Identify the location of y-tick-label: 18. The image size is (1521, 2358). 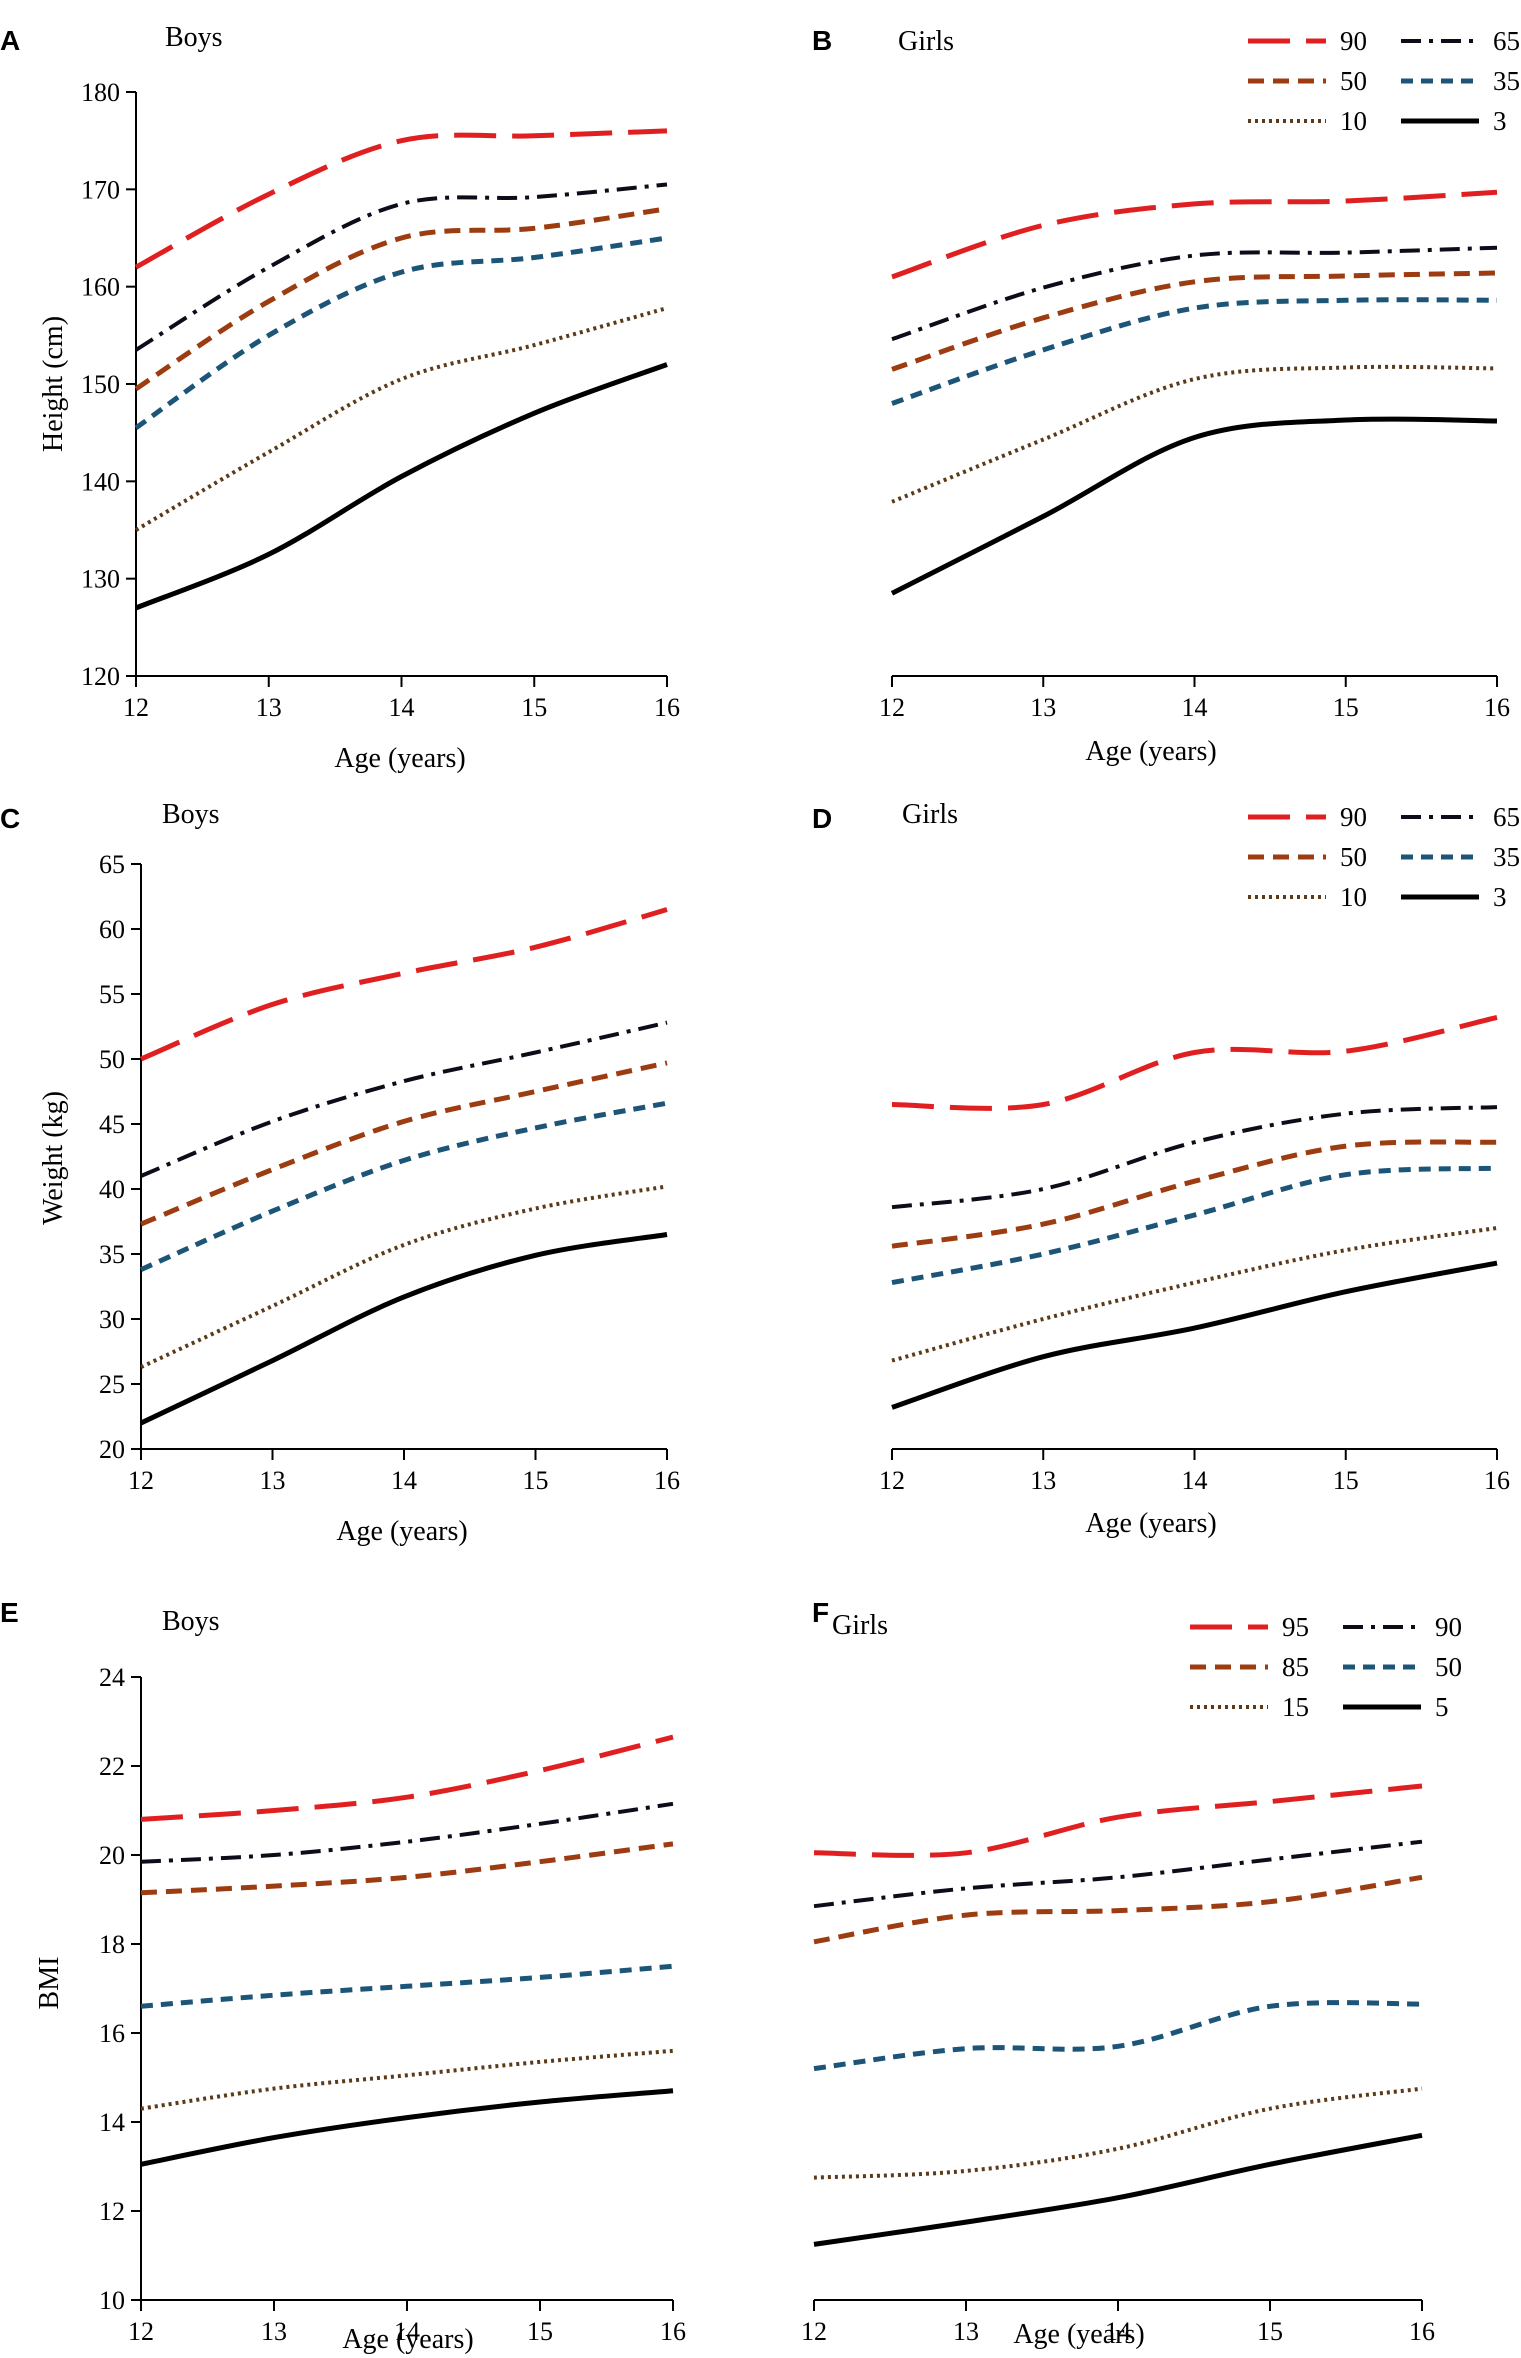
(112, 1944).